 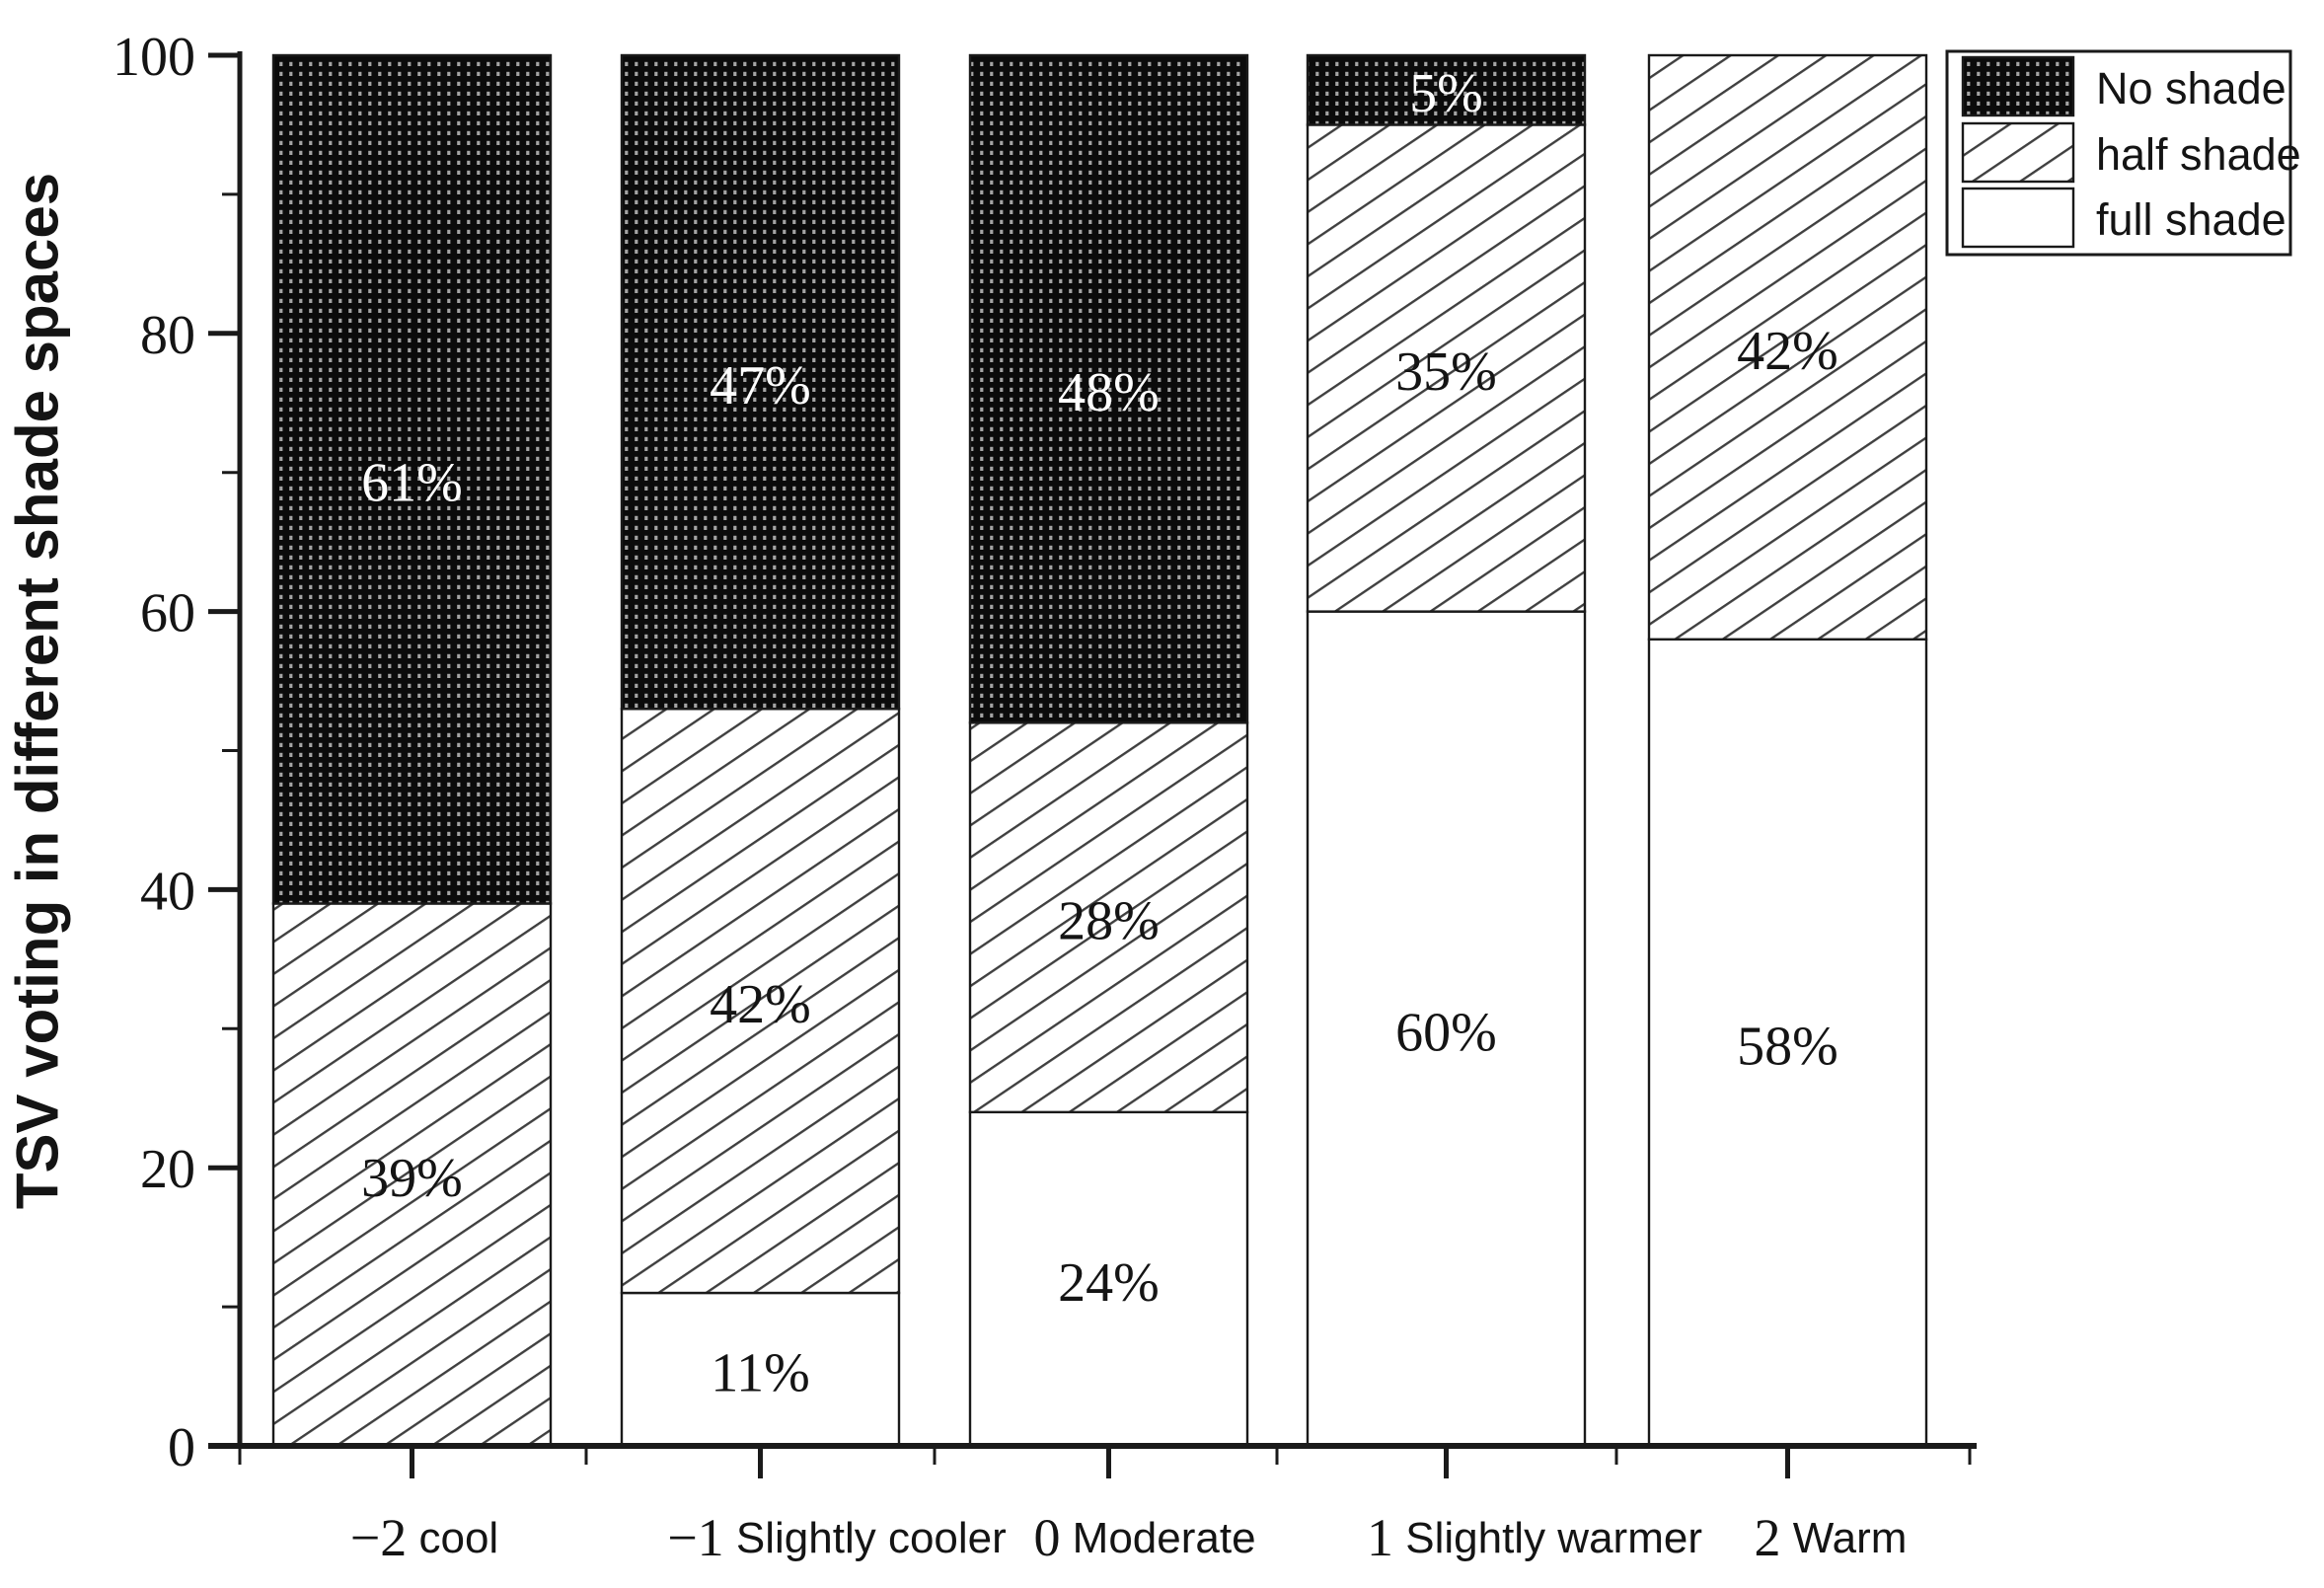 What do you see at coordinates (2192, 219) in the screenshot?
I see `legend-label: full shade` at bounding box center [2192, 219].